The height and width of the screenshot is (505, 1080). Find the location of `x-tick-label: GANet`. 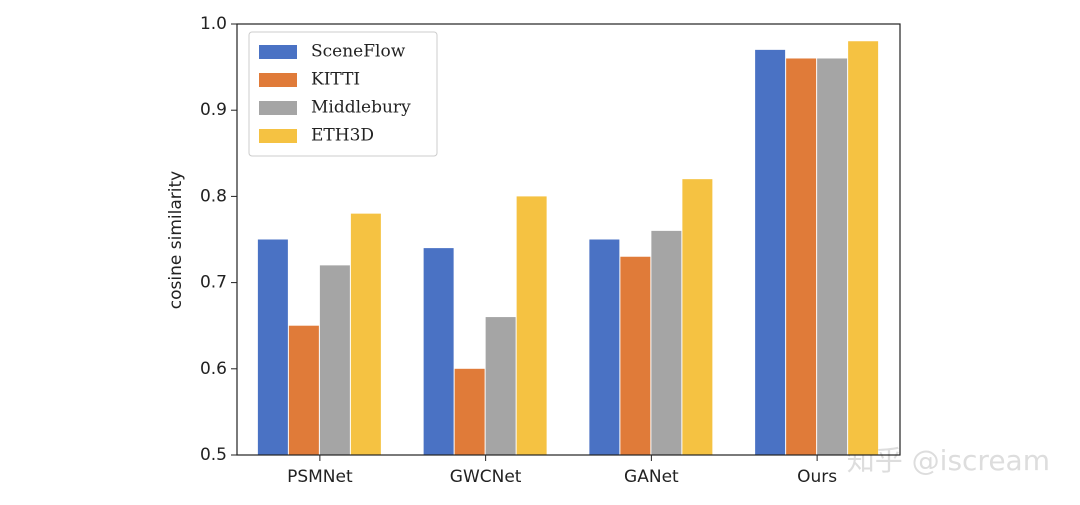

x-tick-label: GANet is located at coordinates (651, 477).